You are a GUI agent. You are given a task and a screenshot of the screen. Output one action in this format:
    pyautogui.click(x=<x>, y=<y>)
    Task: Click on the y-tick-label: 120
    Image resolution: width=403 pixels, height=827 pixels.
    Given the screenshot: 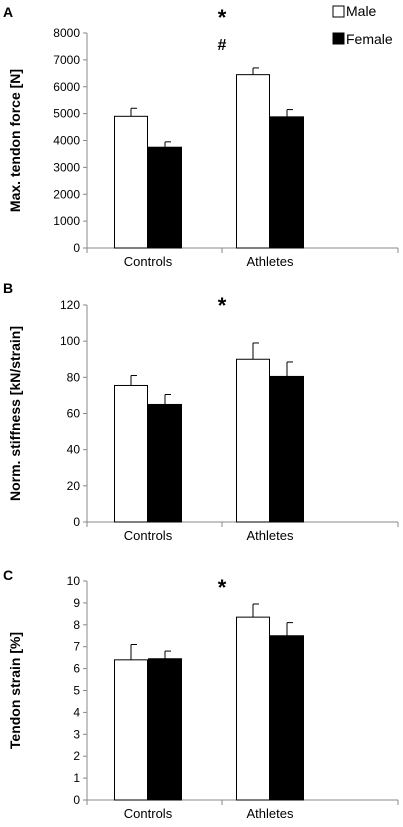 What is the action you would take?
    pyautogui.click(x=70, y=305)
    